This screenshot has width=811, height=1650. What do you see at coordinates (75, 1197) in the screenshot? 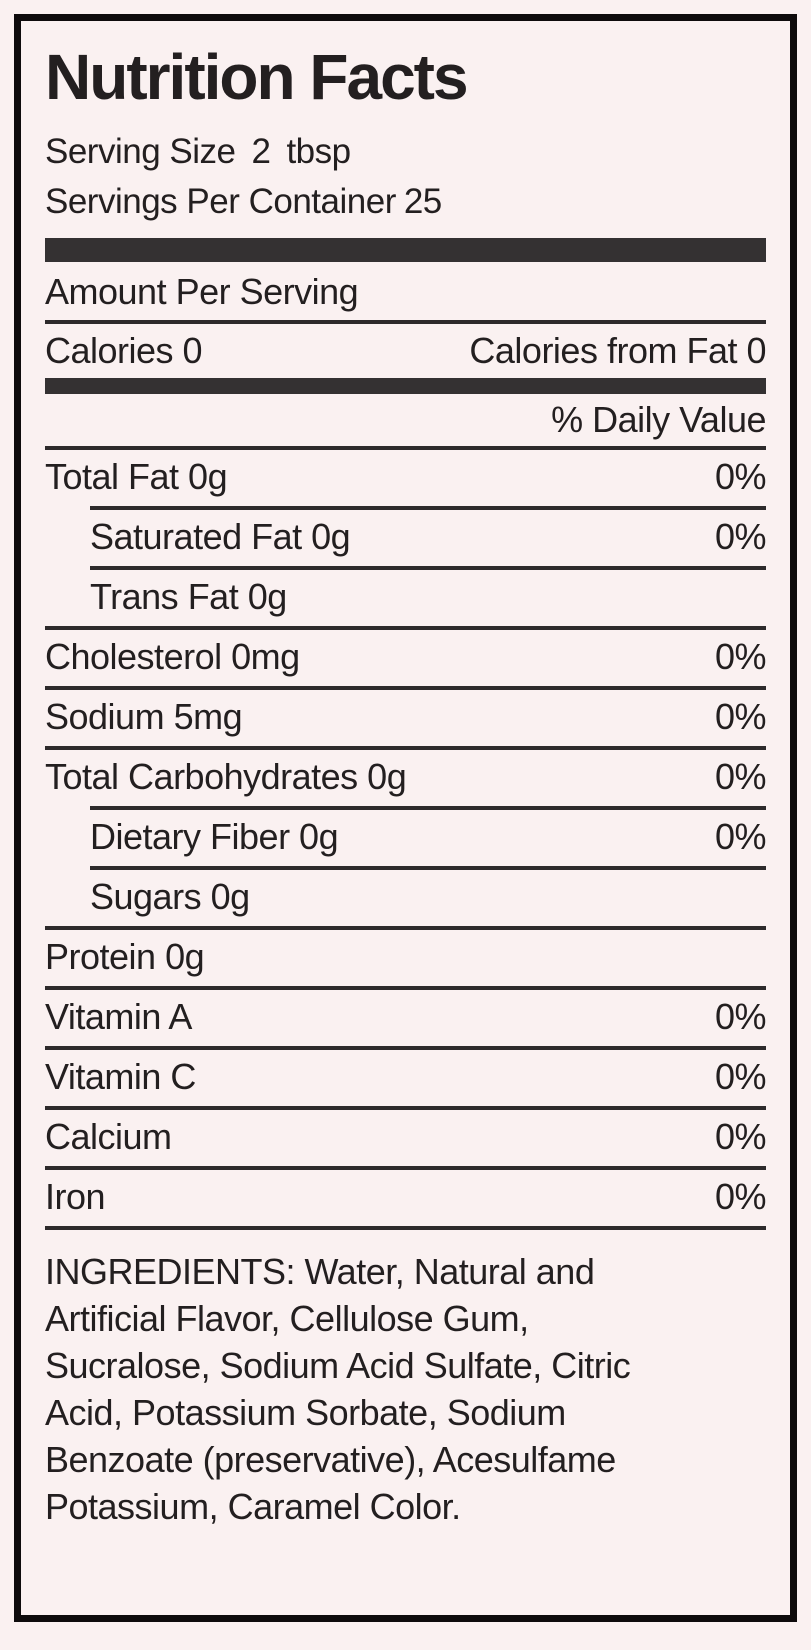
I see `nutrient-name: Iron` at bounding box center [75, 1197].